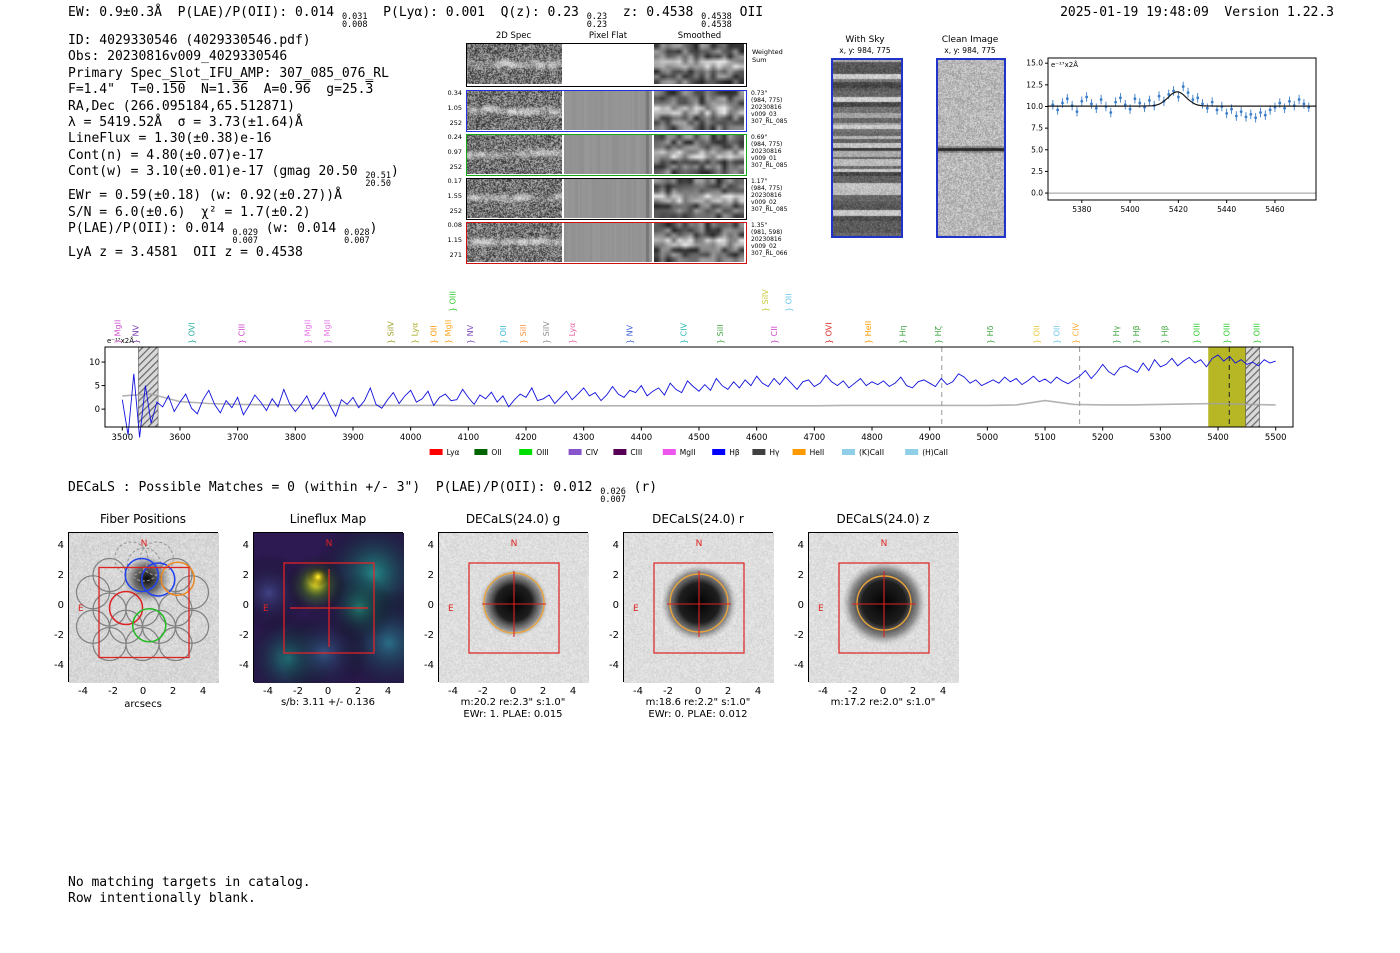 The image size is (1400, 953). I want to click on fiber-weight-value: 0.24, so click(454, 137).